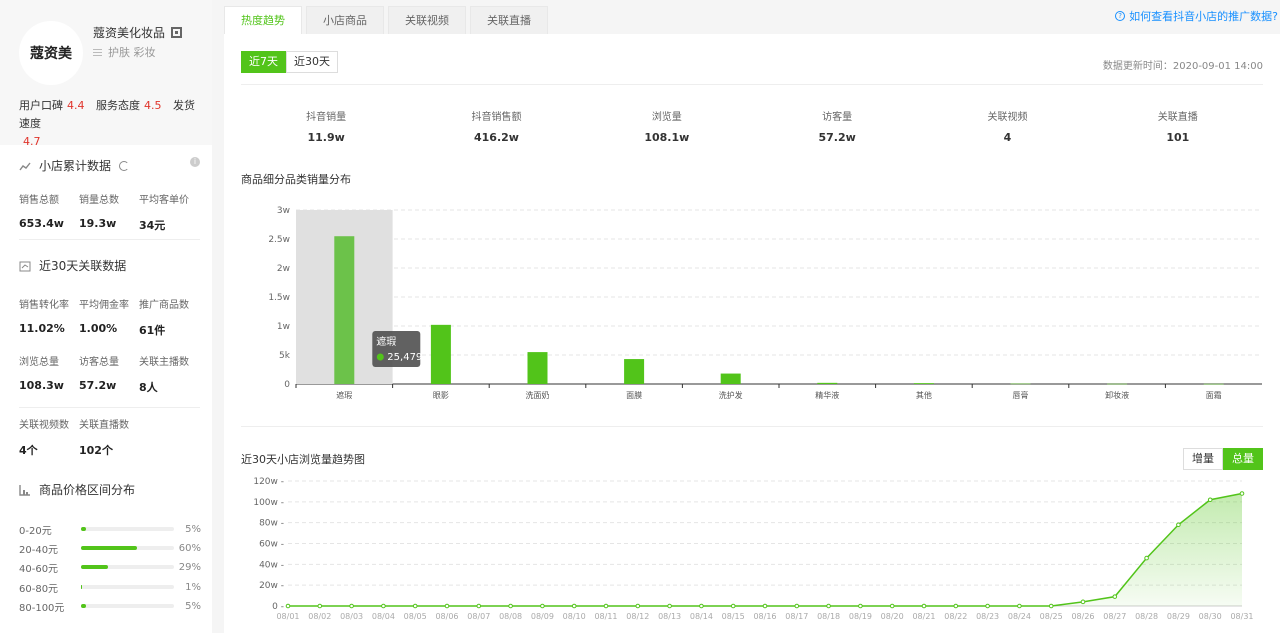 Image resolution: width=1280 pixels, height=633 pixels. I want to click on info-icon: i, so click(195, 162).